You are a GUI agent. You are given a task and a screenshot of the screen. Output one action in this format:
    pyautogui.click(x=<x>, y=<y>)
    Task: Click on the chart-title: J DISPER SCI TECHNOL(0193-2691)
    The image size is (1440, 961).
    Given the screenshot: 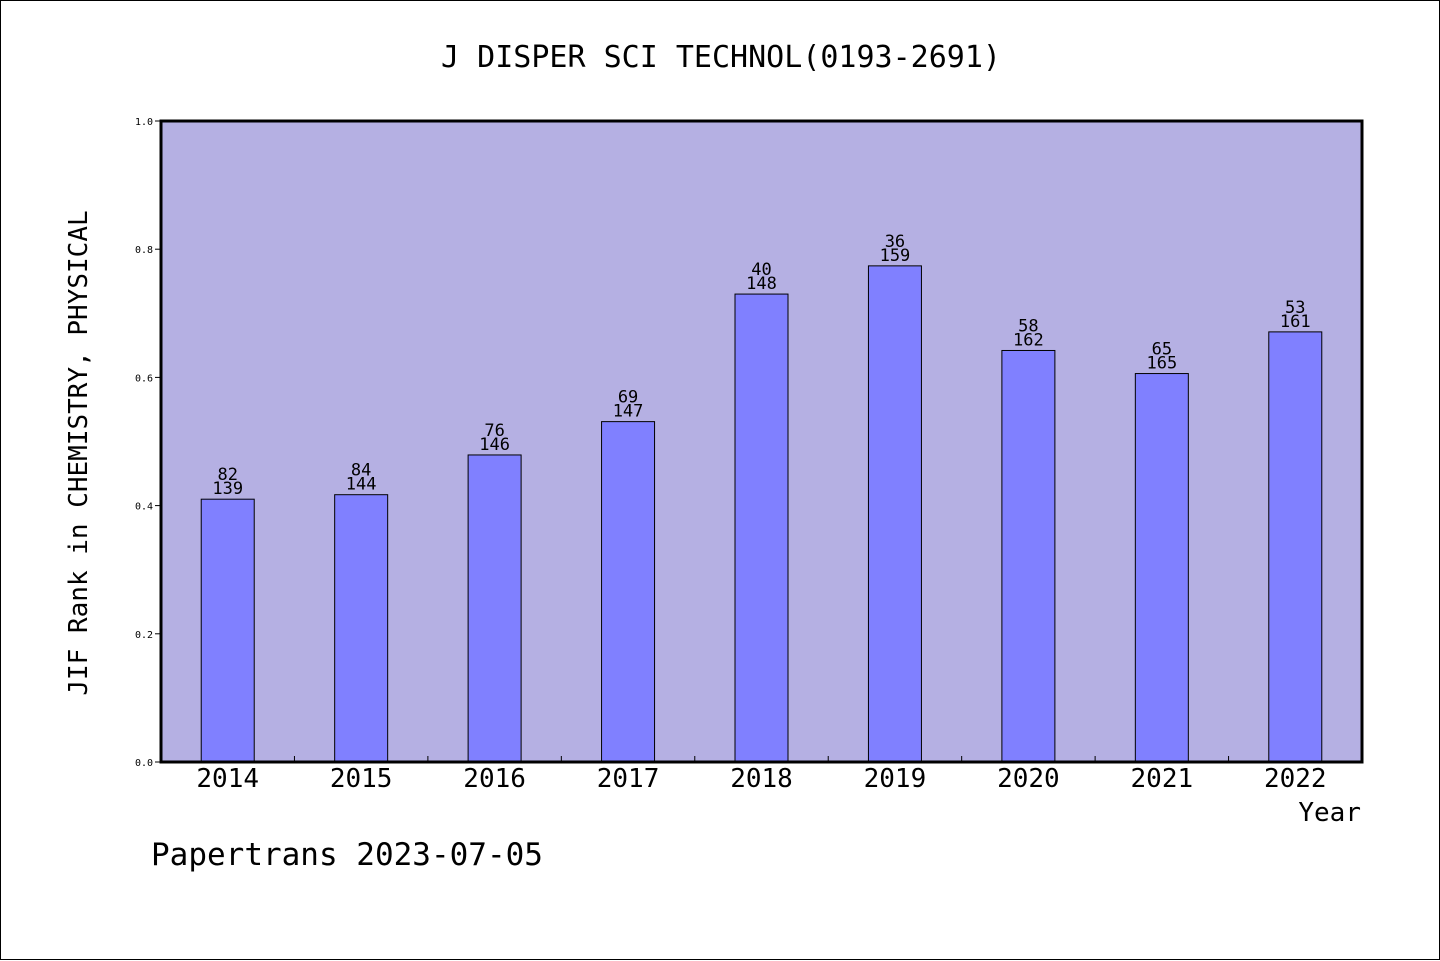 What is the action you would take?
    pyautogui.click(x=721, y=57)
    